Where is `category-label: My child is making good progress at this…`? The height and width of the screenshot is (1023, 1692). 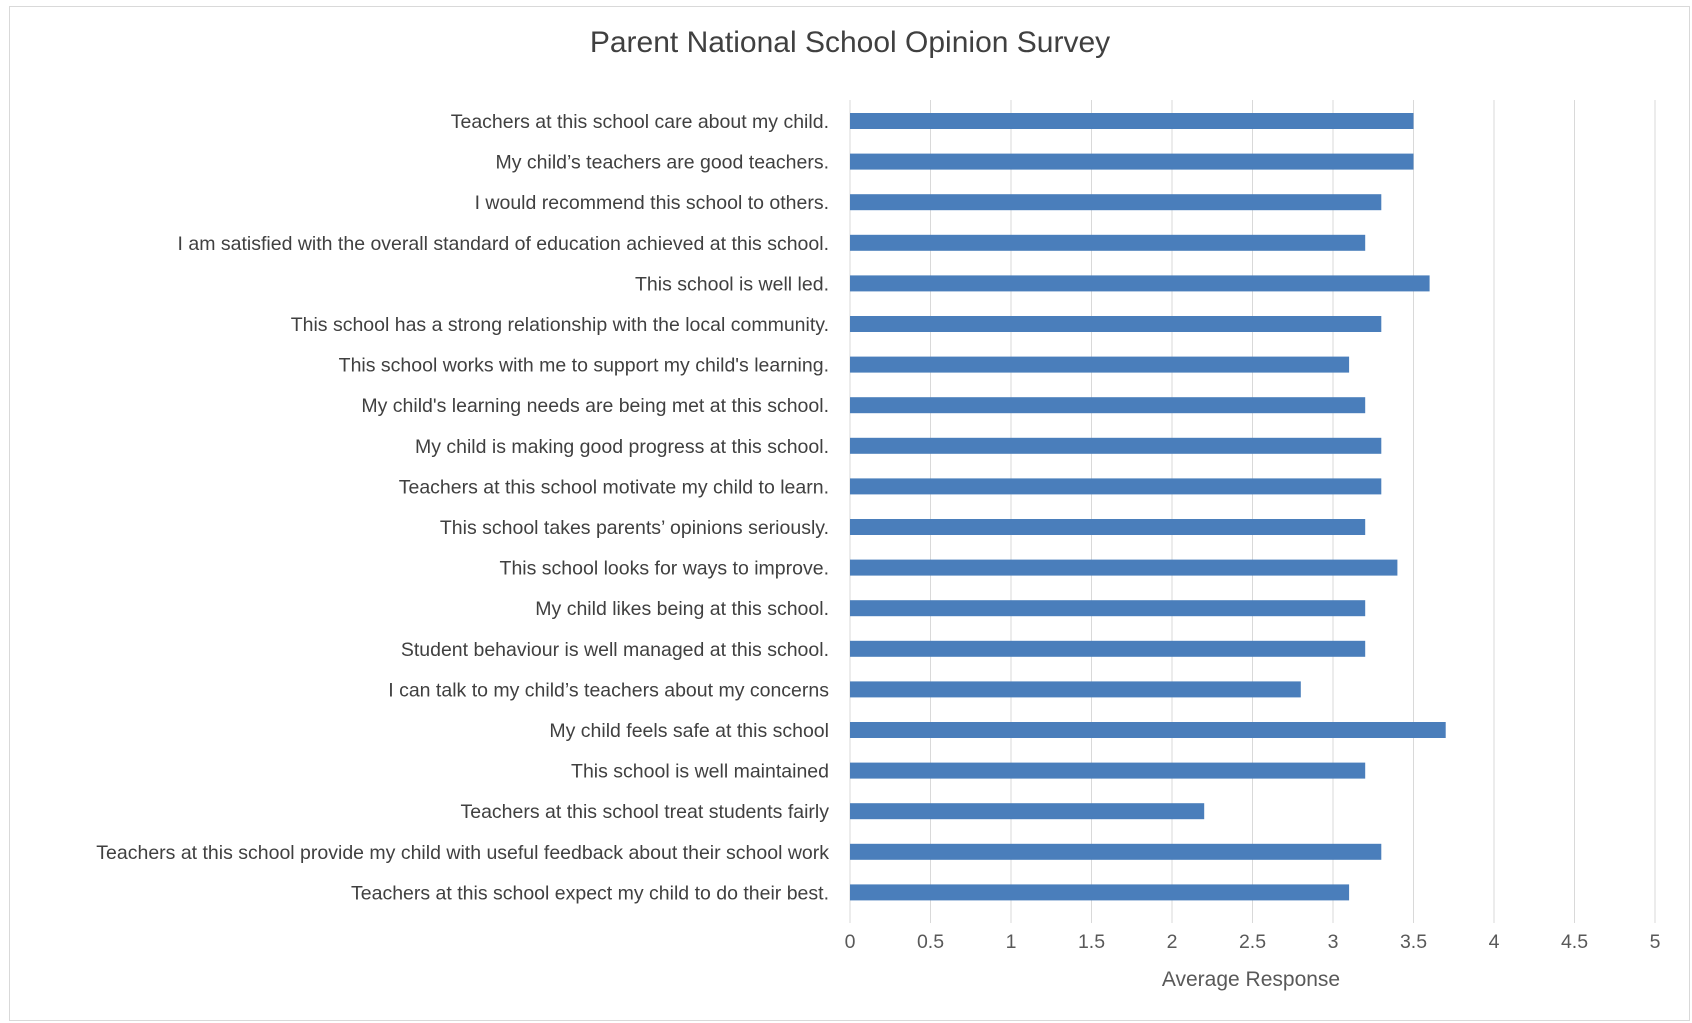 category-label: My child is making good progress at this… is located at coordinates (622, 447).